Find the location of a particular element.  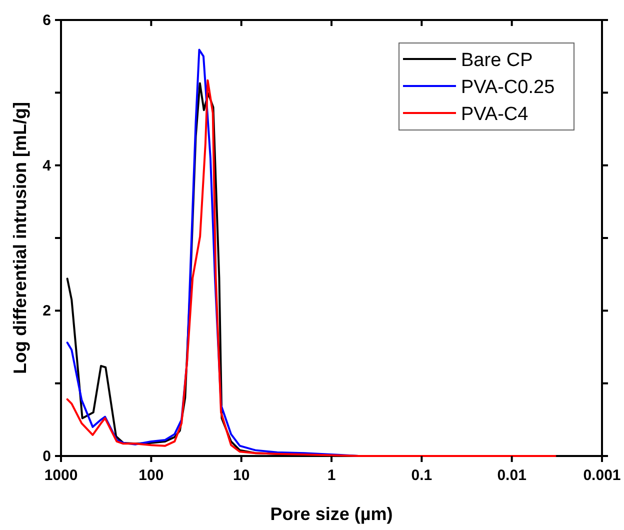

x-tick-label: 10 is located at coordinates (241, 475).